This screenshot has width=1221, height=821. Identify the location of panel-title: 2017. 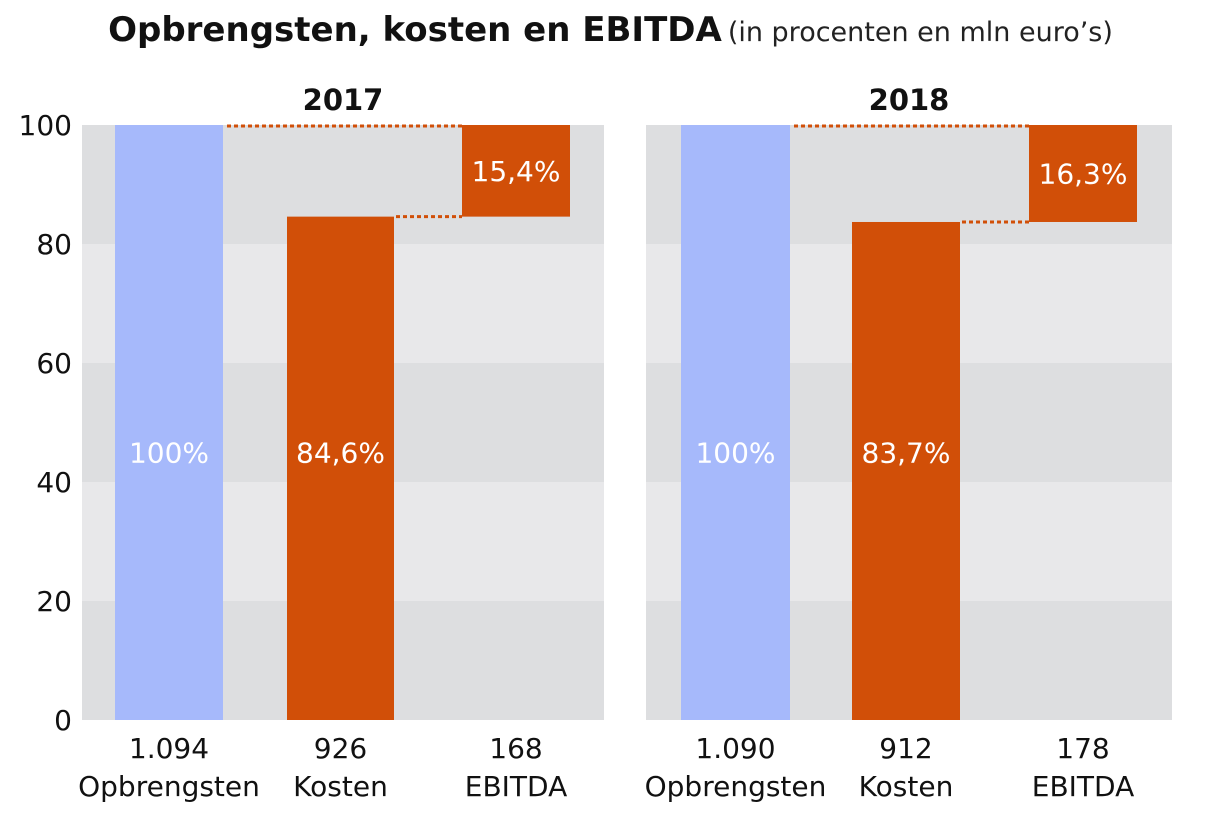
(343, 100).